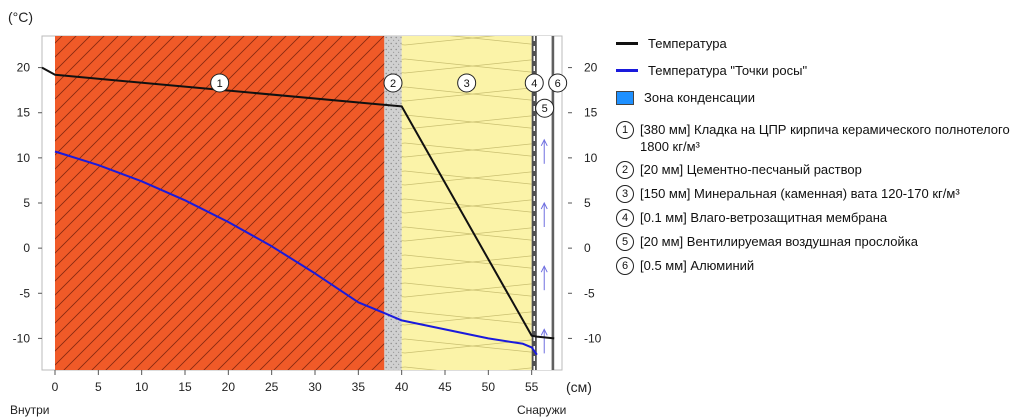 The height and width of the screenshot is (419, 1029). Describe the element at coordinates (587, 203) in the screenshot. I see `y-tick-label-right: 5` at that location.